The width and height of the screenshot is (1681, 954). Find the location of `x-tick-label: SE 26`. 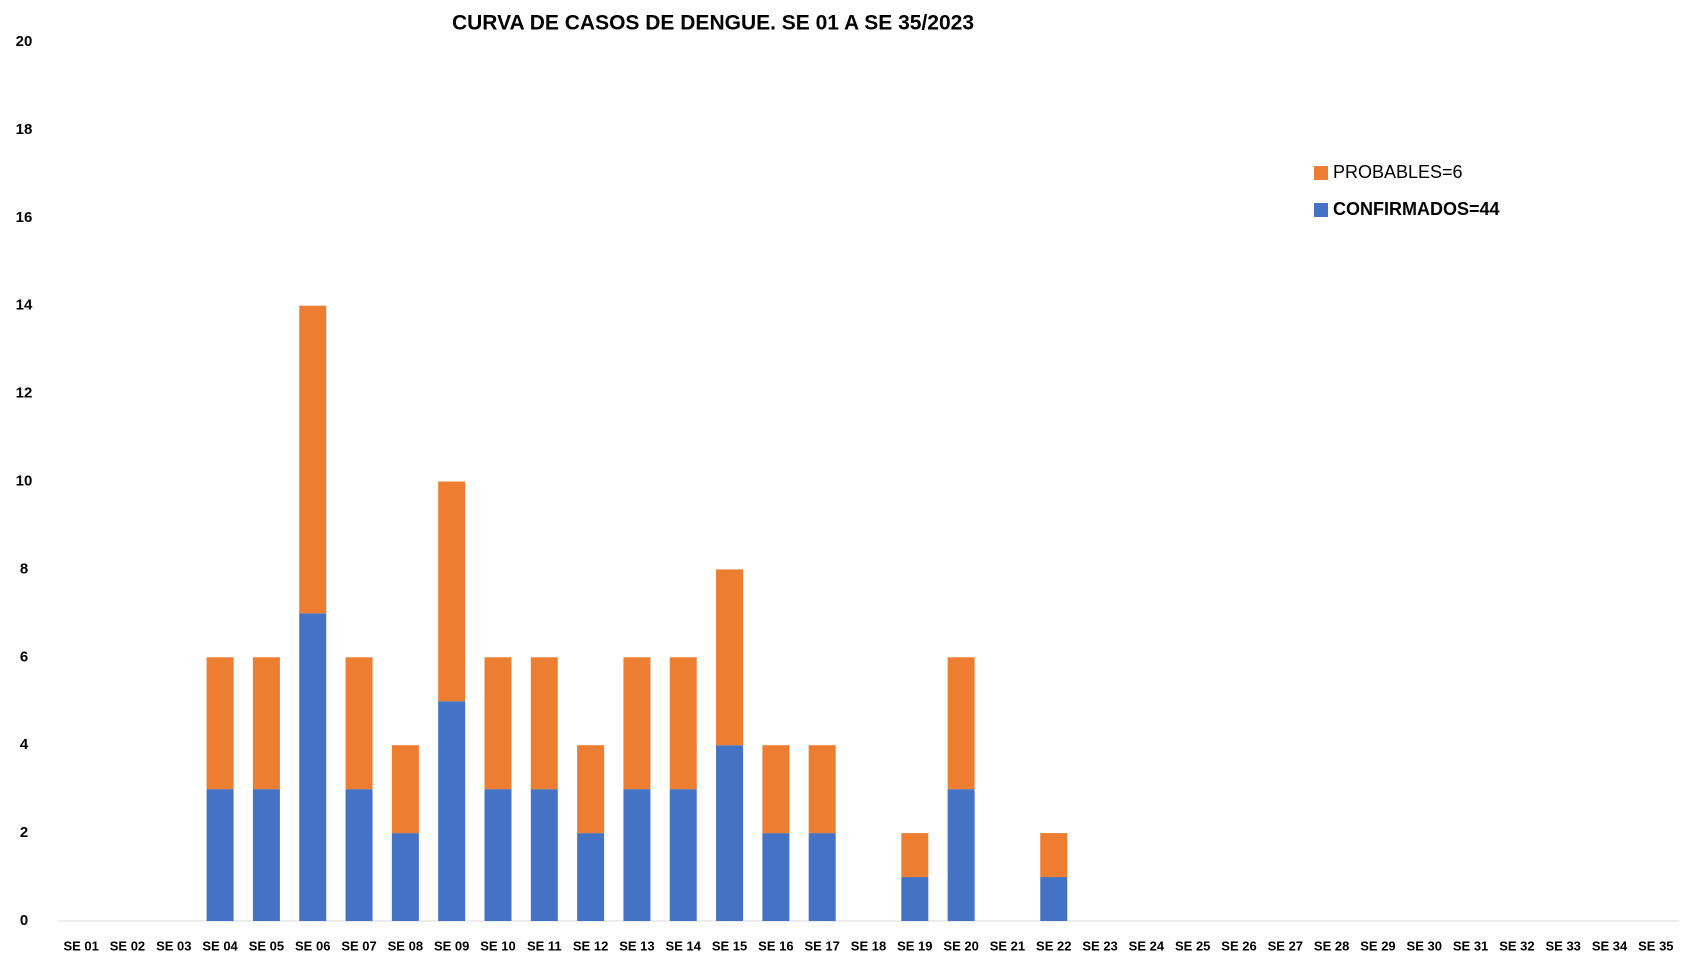

x-tick-label: SE 26 is located at coordinates (1238, 945).